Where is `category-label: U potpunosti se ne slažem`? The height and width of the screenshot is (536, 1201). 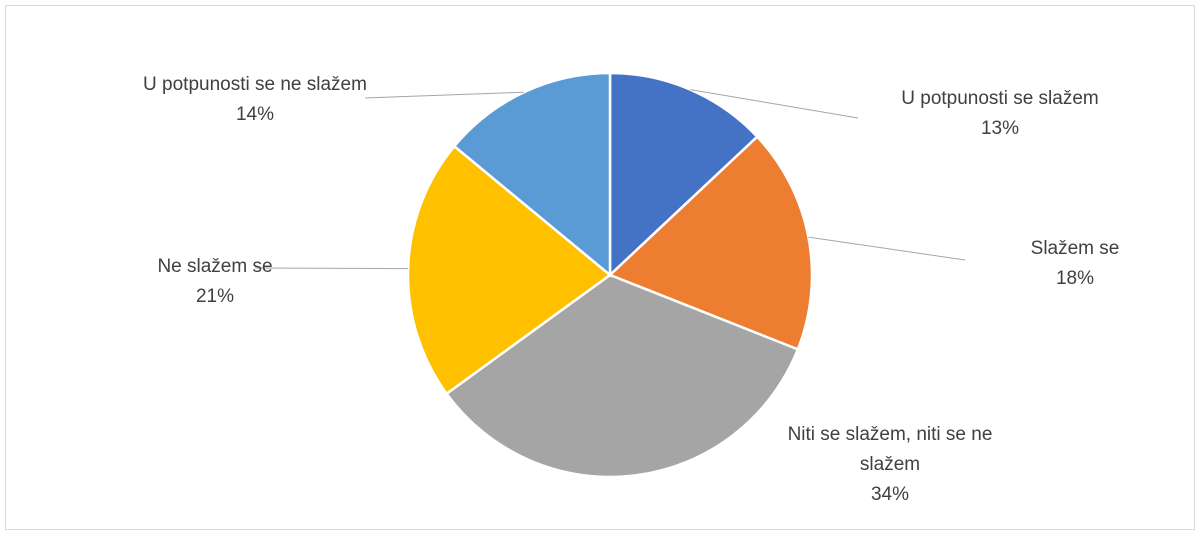
category-label: U potpunosti se ne slažem is located at coordinates (255, 84).